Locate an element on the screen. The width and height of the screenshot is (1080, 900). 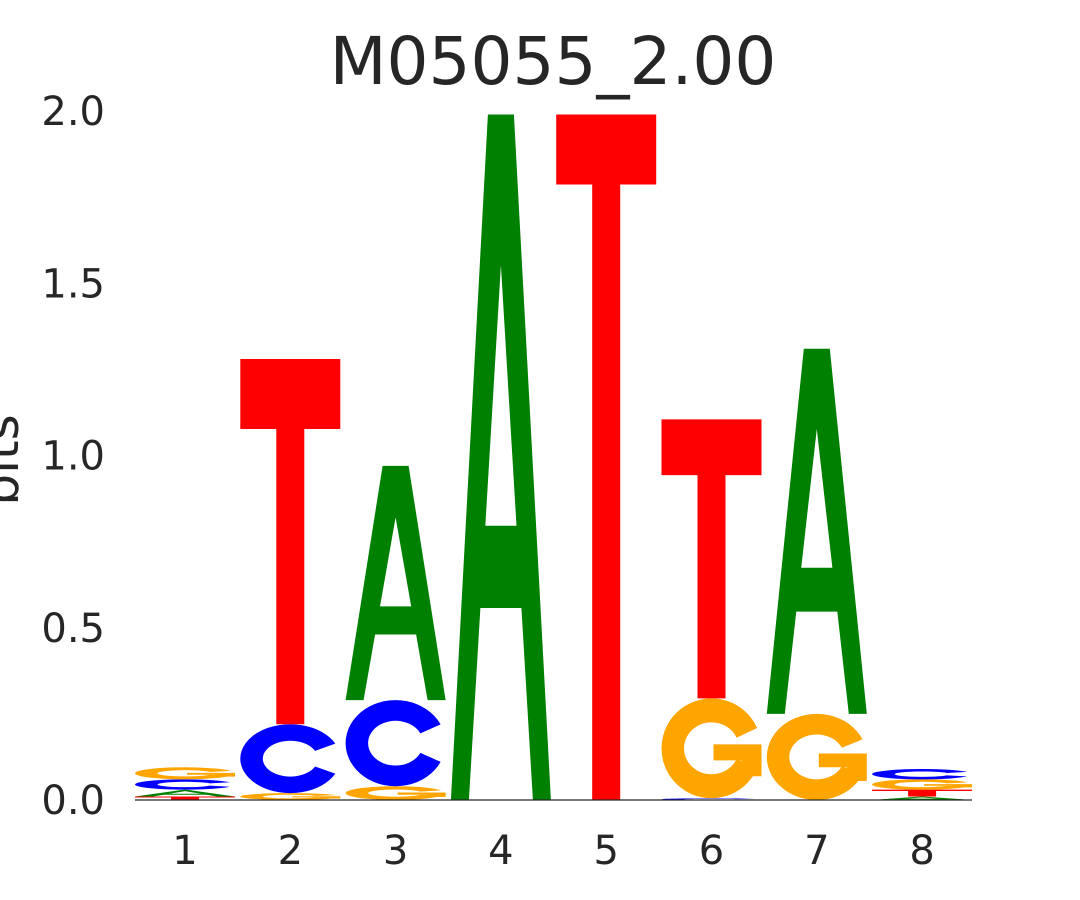
x-tick-label: 5 is located at coordinates (605, 851).